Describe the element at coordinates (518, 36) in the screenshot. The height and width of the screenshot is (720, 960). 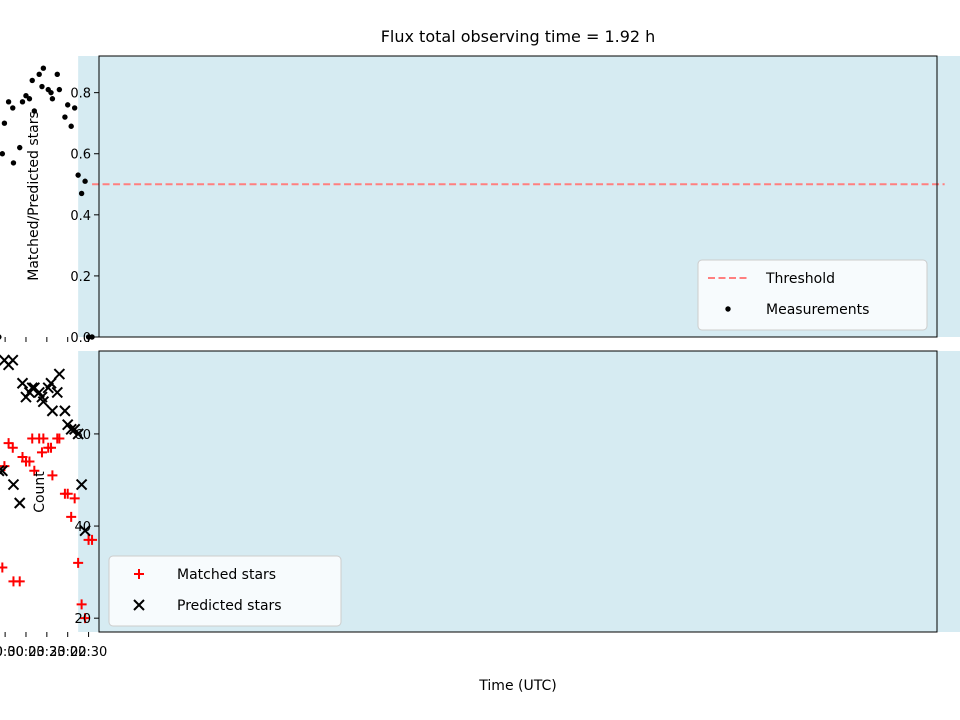
I see `chart-title: Flux total observing time = 1.92 h` at that location.